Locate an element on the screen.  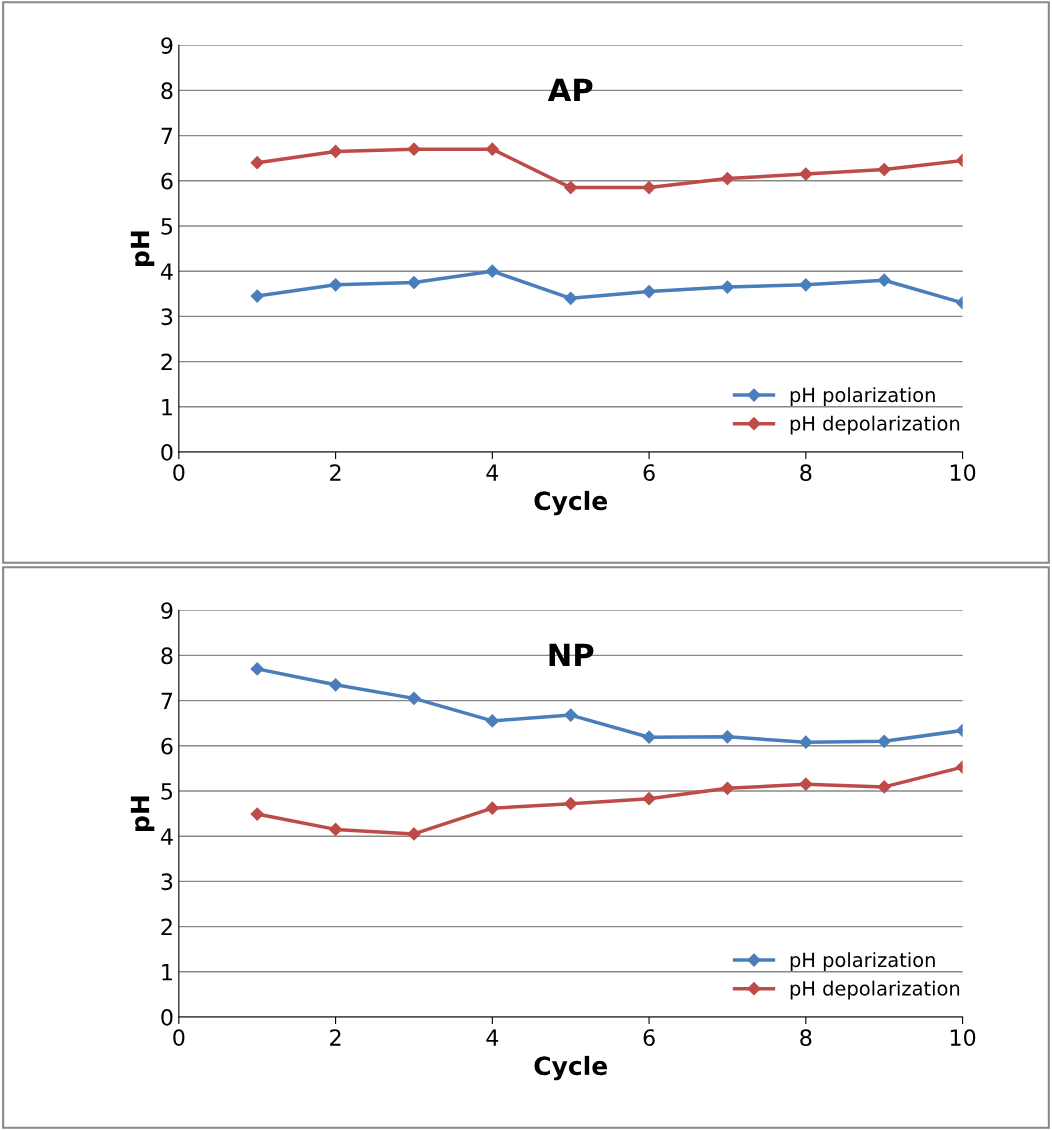
text: NP is located at coordinates (571, 654).